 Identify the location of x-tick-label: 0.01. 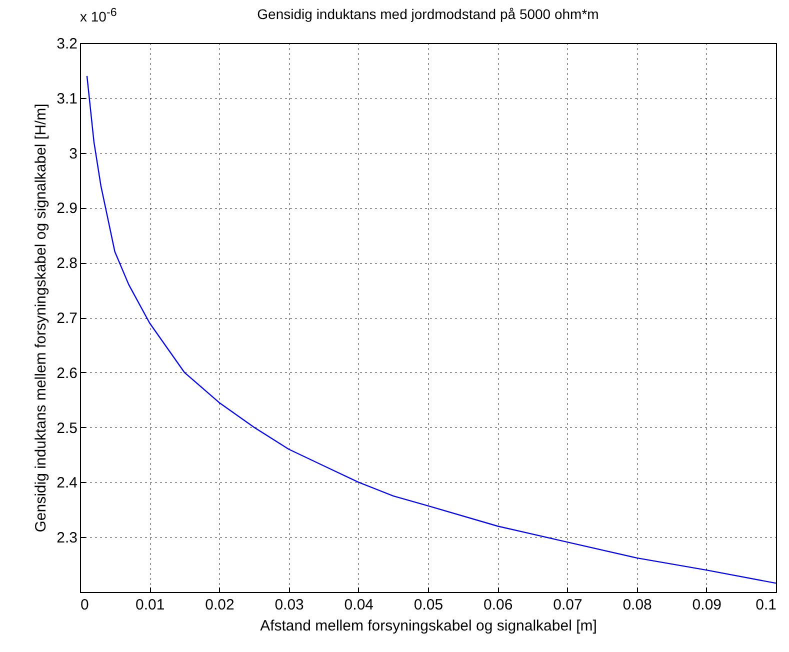
(150, 605).